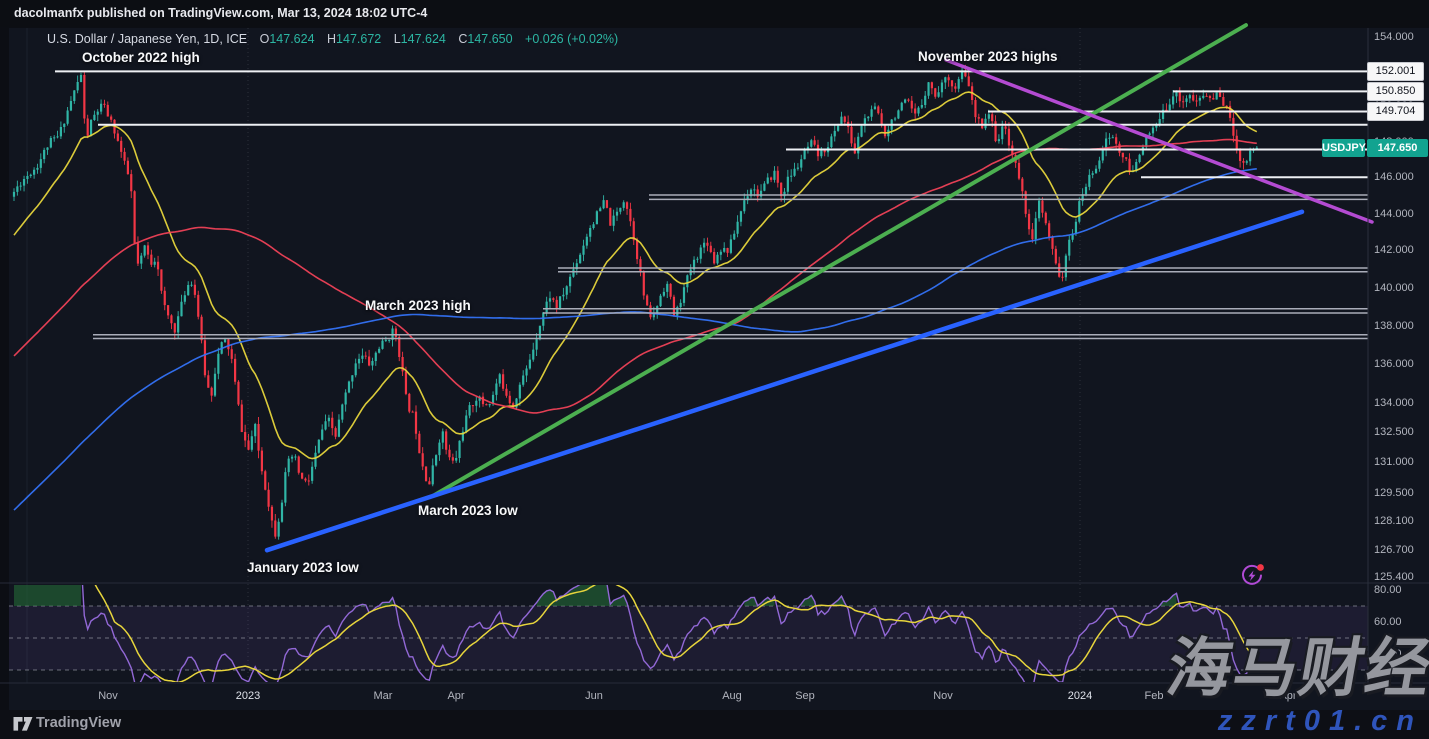 This screenshot has height=739, width=1429. What do you see at coordinates (383, 696) in the screenshot?
I see `time-tick-Mar: Mar` at bounding box center [383, 696].